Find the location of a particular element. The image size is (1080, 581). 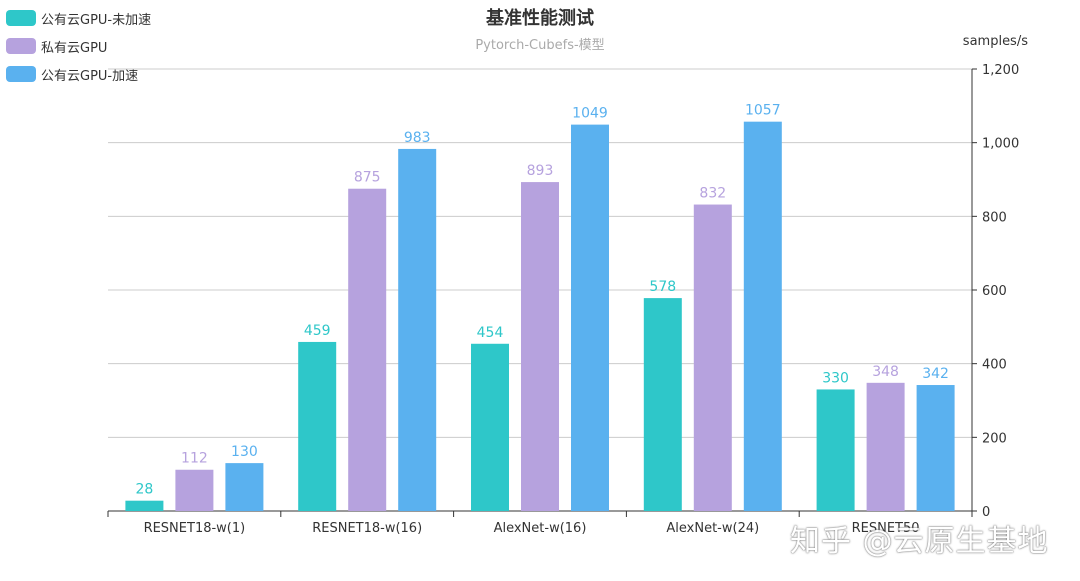

chart-title: 基准性能测试 is located at coordinates (540, 18).